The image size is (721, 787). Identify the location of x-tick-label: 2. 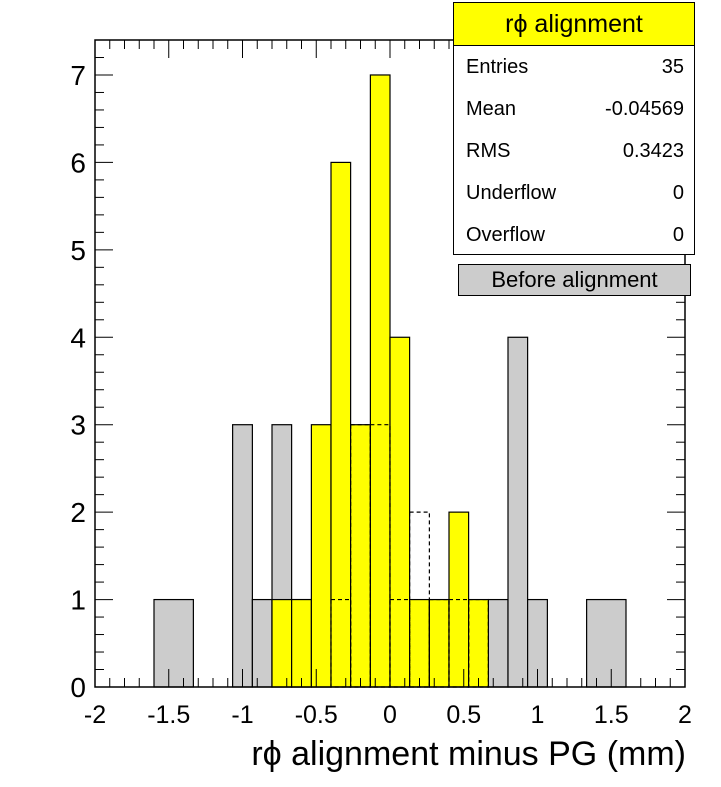
(685, 715).